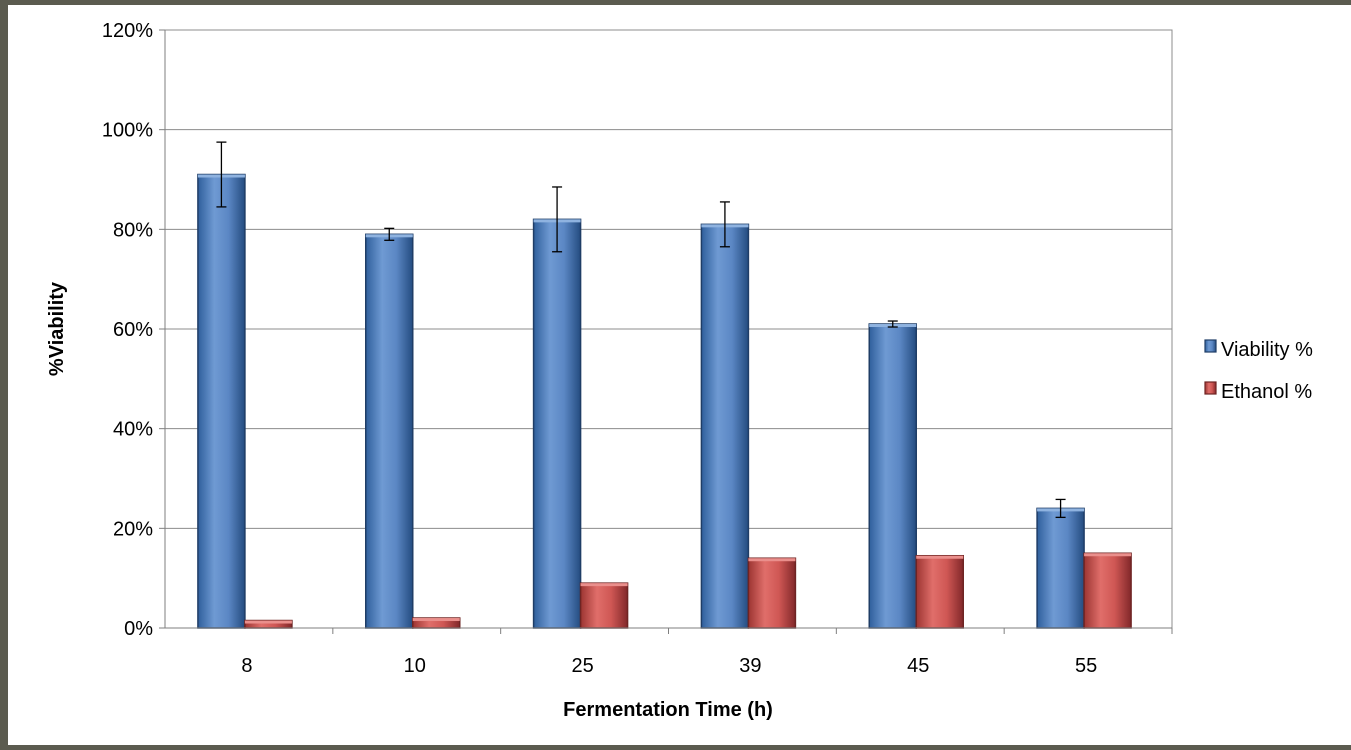 The height and width of the screenshot is (750, 1351). What do you see at coordinates (582, 666) in the screenshot?
I see `x-tick-label: 25` at bounding box center [582, 666].